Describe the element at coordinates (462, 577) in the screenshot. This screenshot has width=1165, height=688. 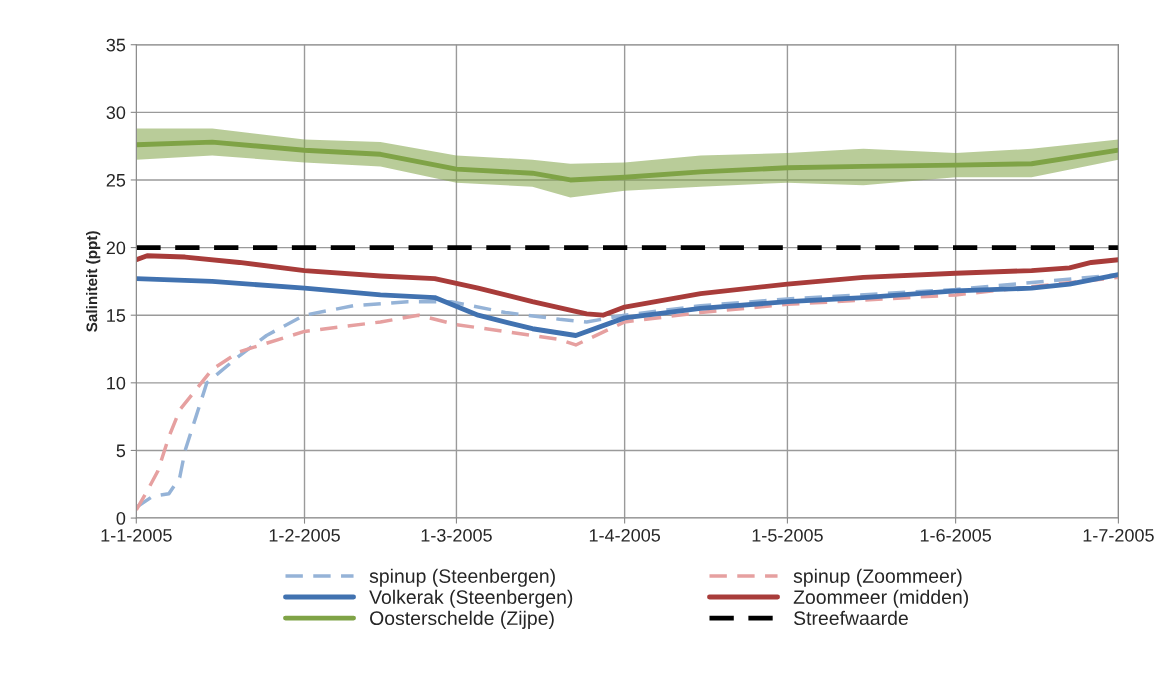
I see `legend-label: spinup (Steenbergen)` at that location.